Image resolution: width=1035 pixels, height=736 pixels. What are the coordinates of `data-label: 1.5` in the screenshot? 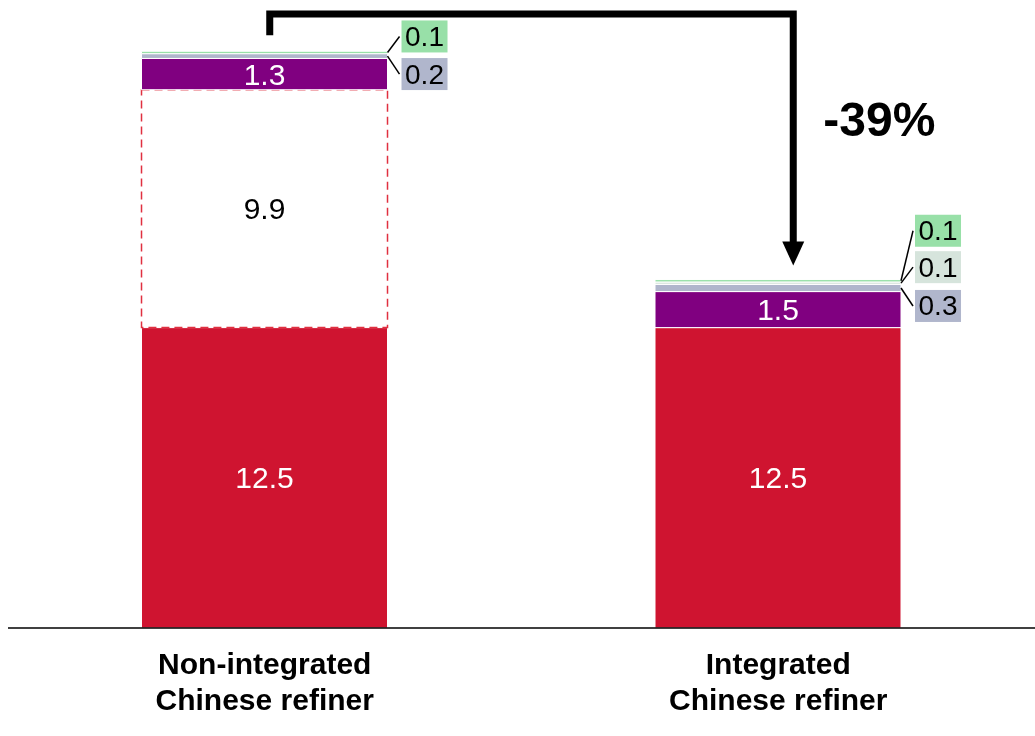 It's located at (778, 310).